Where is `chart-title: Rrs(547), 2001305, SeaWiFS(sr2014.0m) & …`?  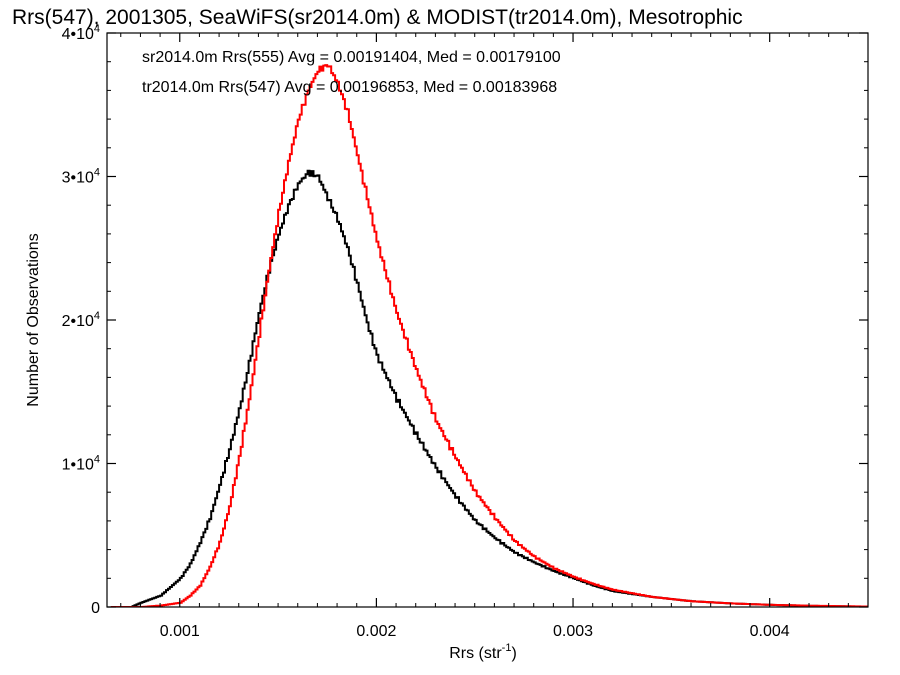 chart-title: Rrs(547), 2001305, SeaWiFS(sr2014.0m) & … is located at coordinates (377, 17).